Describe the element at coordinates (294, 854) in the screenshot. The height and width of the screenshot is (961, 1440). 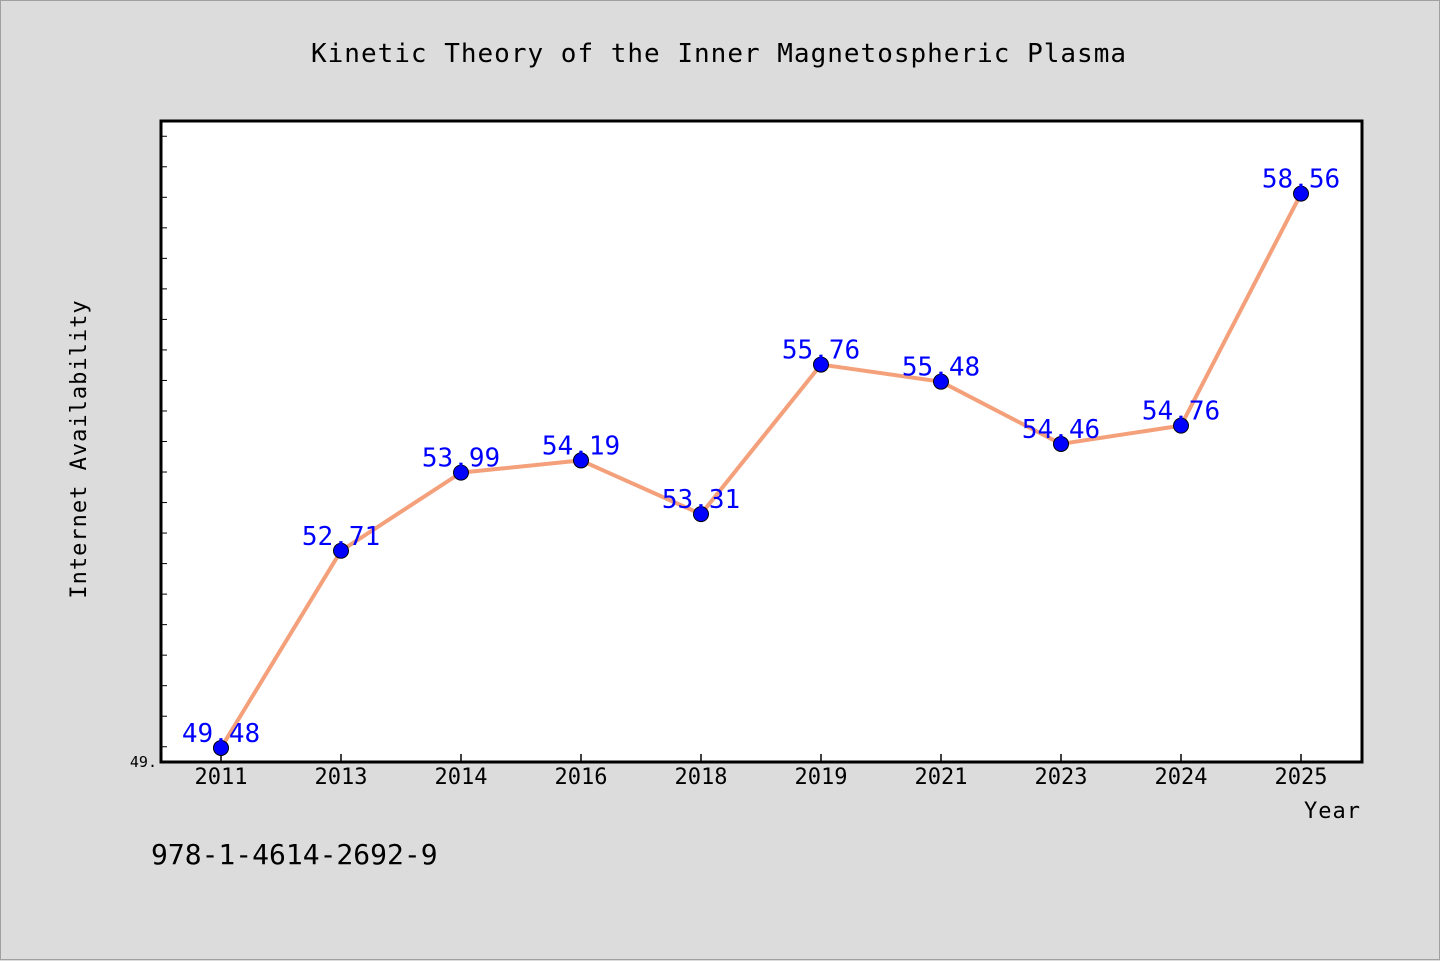
I see `isbn-footer: 978-1-4614-2692-9` at that location.